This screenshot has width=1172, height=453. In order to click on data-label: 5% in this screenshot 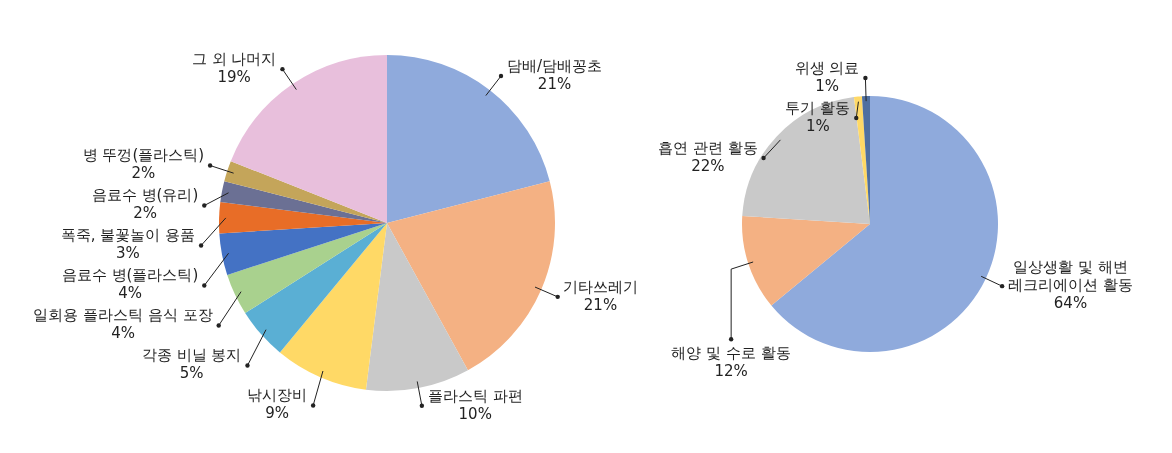, I will do `click(191, 373)`.